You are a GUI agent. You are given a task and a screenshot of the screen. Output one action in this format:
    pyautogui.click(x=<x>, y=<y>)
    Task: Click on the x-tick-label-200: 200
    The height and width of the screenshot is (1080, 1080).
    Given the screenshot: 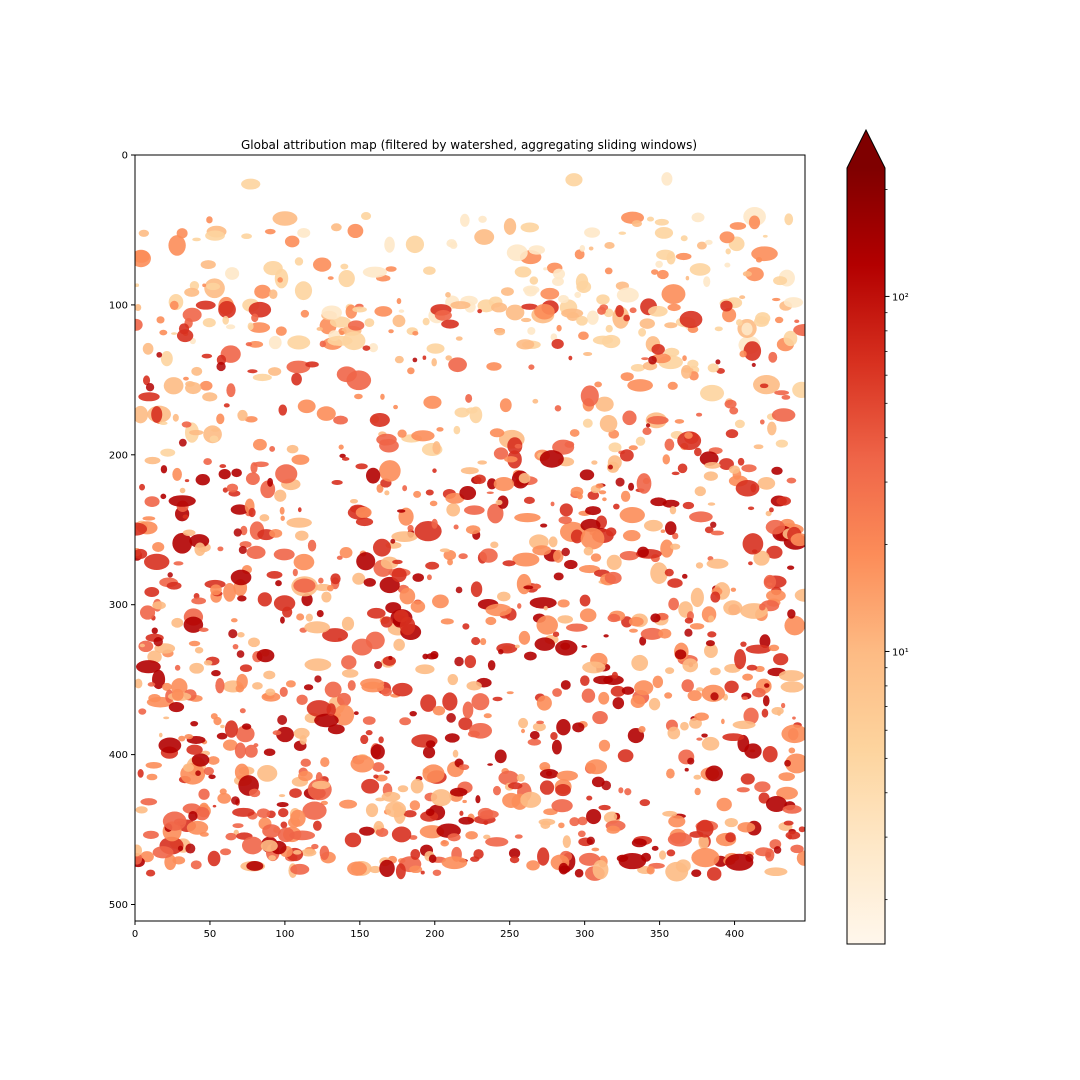 What is the action you would take?
    pyautogui.click(x=434, y=934)
    